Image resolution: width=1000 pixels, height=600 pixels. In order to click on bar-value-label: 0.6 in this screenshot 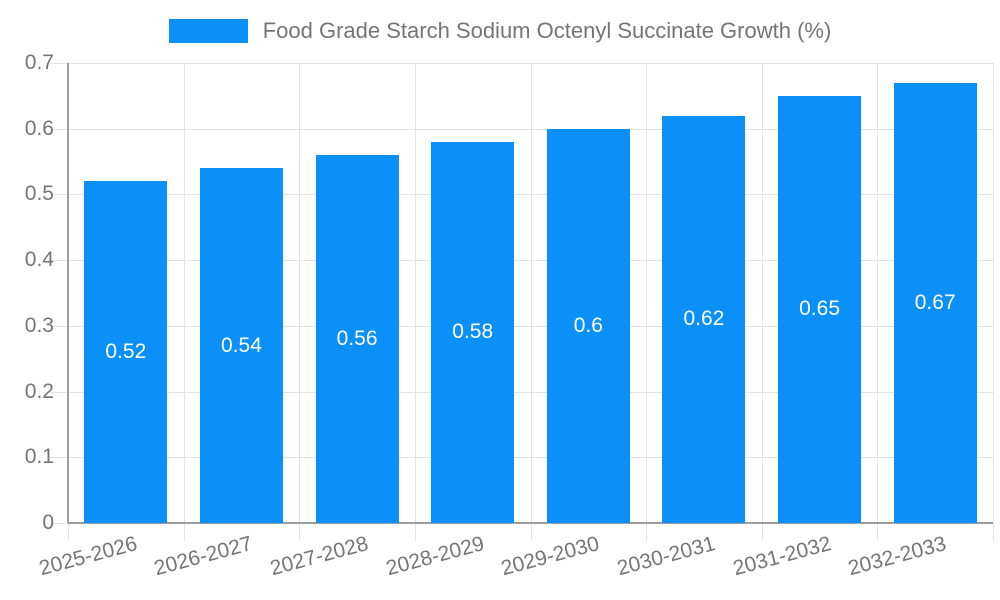, I will do `click(588, 325)`.